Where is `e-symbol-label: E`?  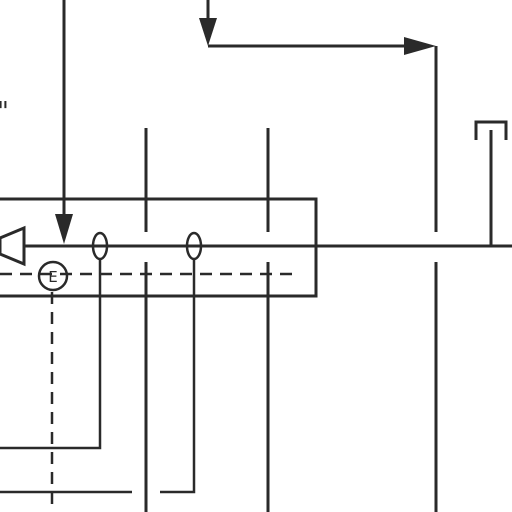
e-symbol-label: E is located at coordinates (52, 277).